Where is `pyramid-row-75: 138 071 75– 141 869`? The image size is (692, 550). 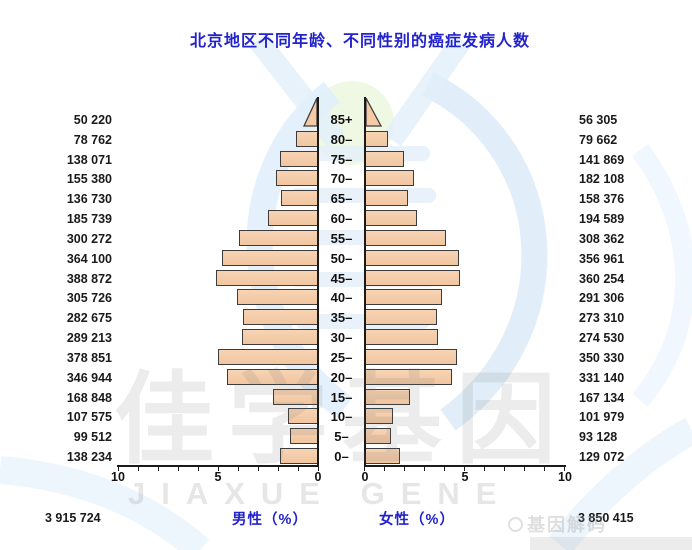
pyramid-row-75: 138 071 75– 141 869 is located at coordinates (346, 158).